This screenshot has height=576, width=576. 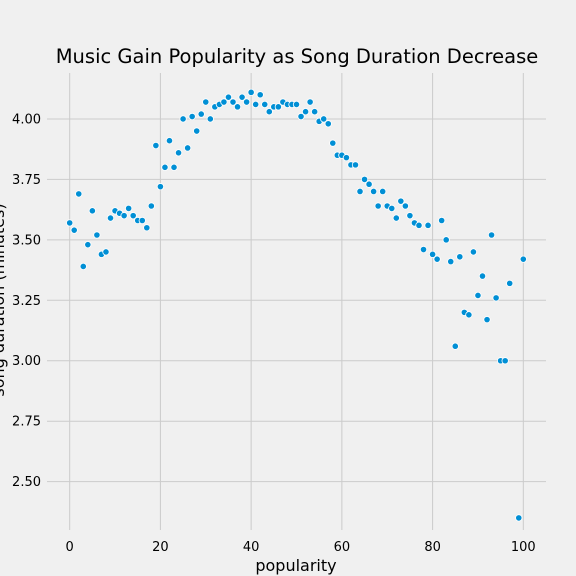 What do you see at coordinates (26, 119) in the screenshot?
I see `y-tick-label: 4.00` at bounding box center [26, 119].